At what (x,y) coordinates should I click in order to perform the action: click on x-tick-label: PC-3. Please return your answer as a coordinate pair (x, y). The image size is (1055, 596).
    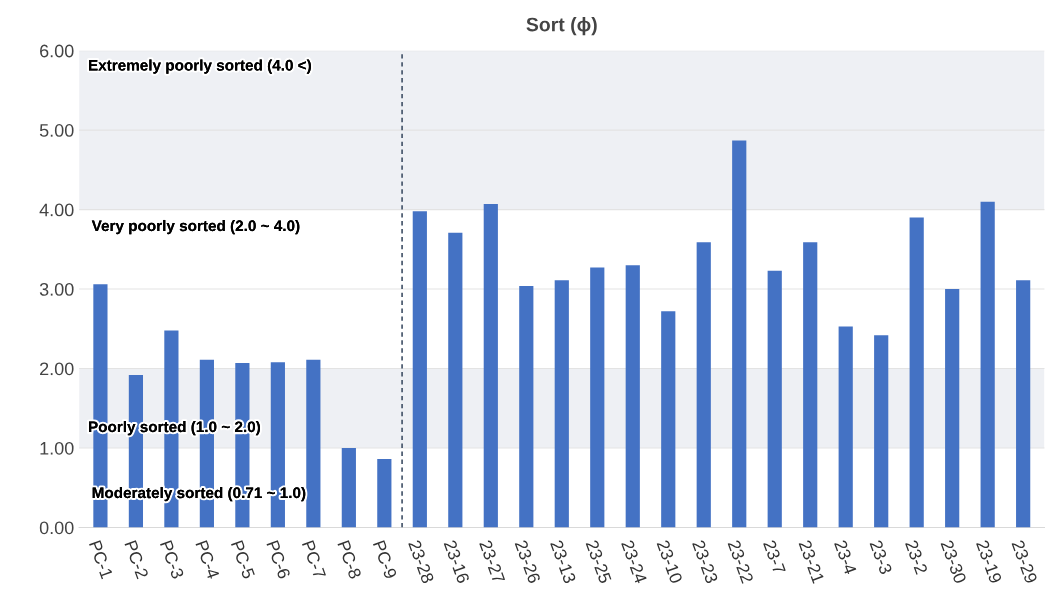
    Looking at the image, I should click on (172, 560).